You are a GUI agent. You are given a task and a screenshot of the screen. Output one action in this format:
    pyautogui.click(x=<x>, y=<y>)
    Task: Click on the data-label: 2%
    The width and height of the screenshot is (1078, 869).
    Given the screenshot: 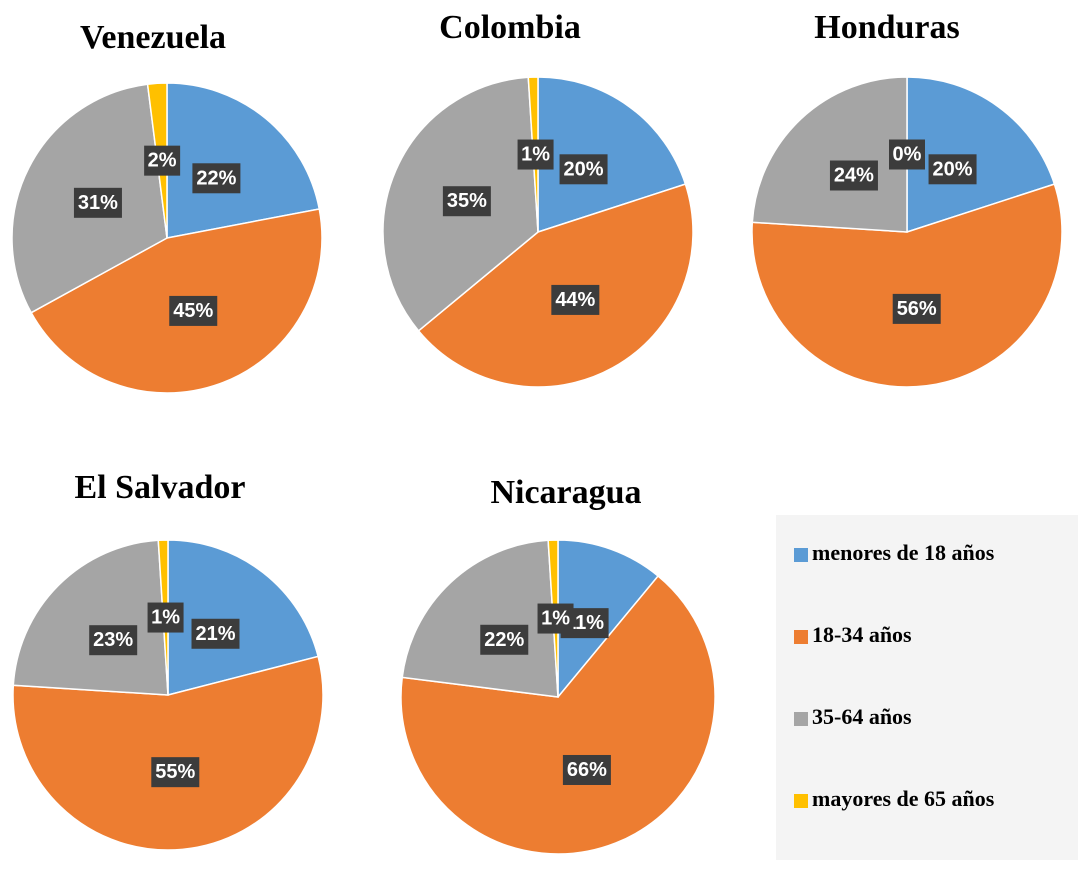 What is the action you would take?
    pyautogui.click(x=162, y=161)
    